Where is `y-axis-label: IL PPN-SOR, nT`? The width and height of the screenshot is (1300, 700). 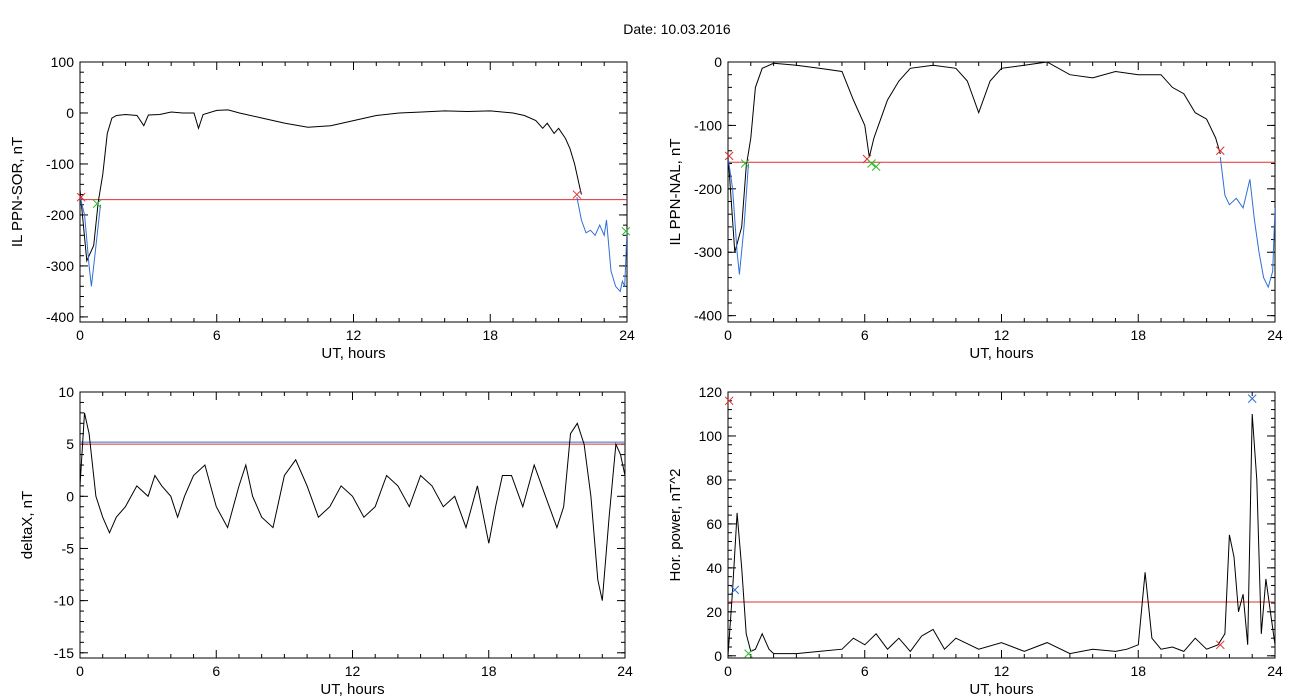 y-axis-label: IL PPN-SOR, nT is located at coordinates (17, 192).